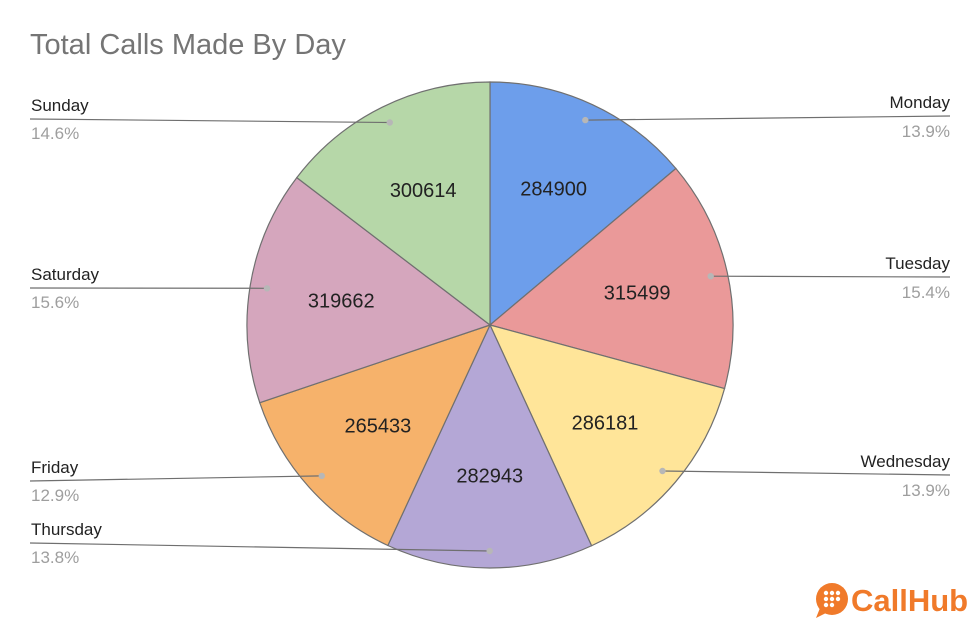 The width and height of the screenshot is (980, 626). Describe the element at coordinates (926, 131) in the screenshot. I see `percent-label-monday: 13.9%` at that location.